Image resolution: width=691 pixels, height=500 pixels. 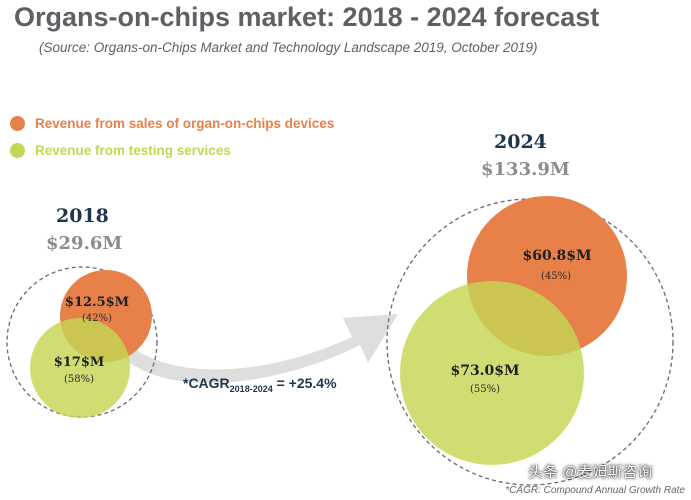 What do you see at coordinates (82, 216) in the screenshot?
I see `year-label-2018: 2018` at bounding box center [82, 216].